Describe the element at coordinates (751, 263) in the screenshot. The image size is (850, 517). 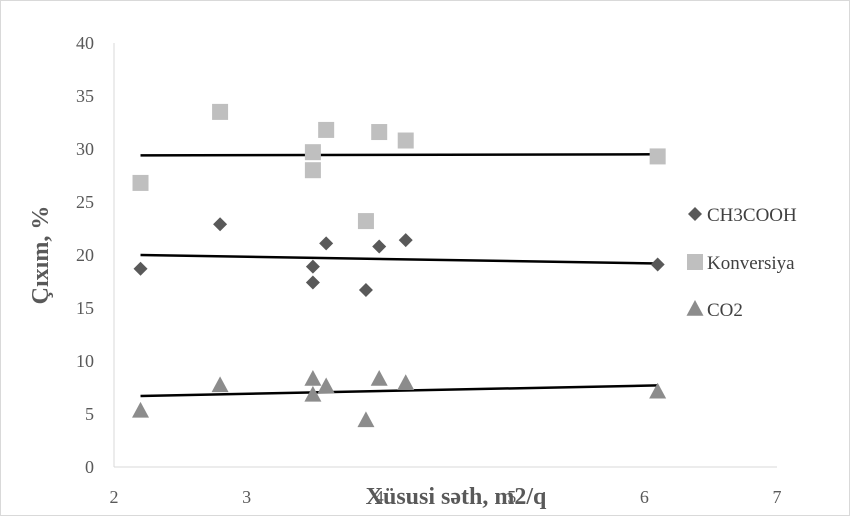
I see `legend-label: Konversiya` at that location.